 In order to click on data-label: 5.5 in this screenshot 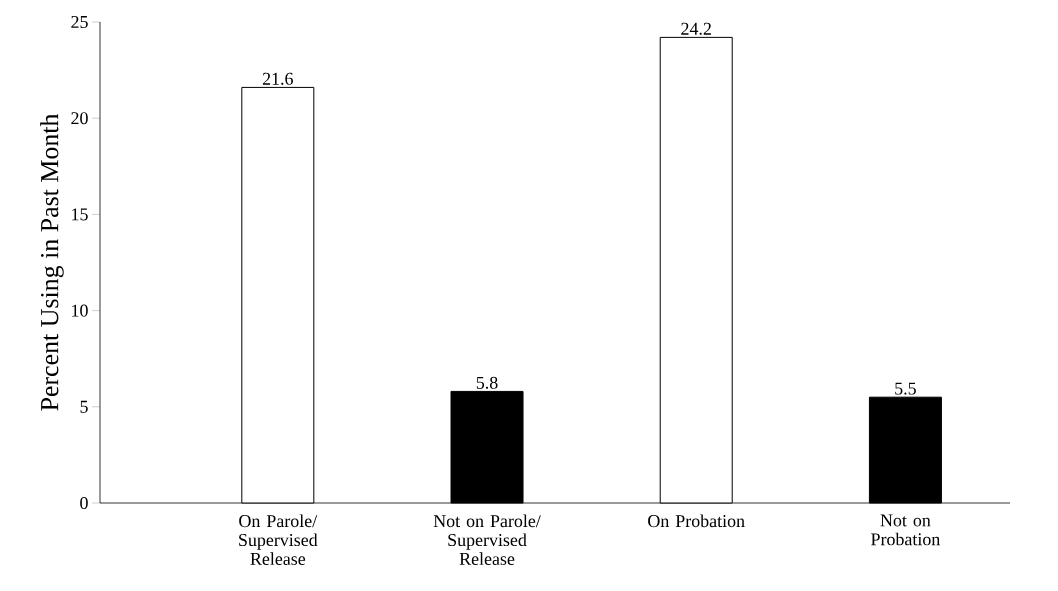, I will do `click(905, 388)`.